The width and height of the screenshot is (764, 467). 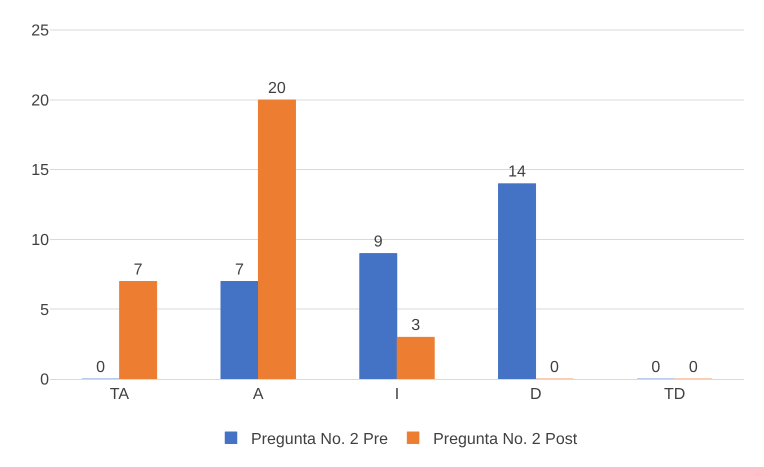 What do you see at coordinates (45, 380) in the screenshot?
I see `y-tick-label: 0` at bounding box center [45, 380].